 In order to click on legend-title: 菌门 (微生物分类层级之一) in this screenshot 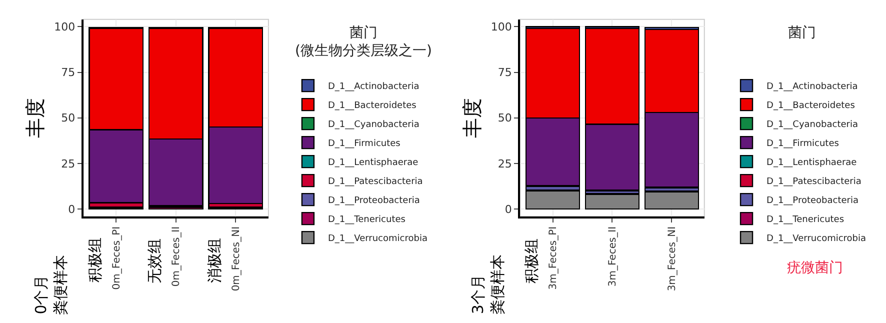, I will do `click(363, 42)`.